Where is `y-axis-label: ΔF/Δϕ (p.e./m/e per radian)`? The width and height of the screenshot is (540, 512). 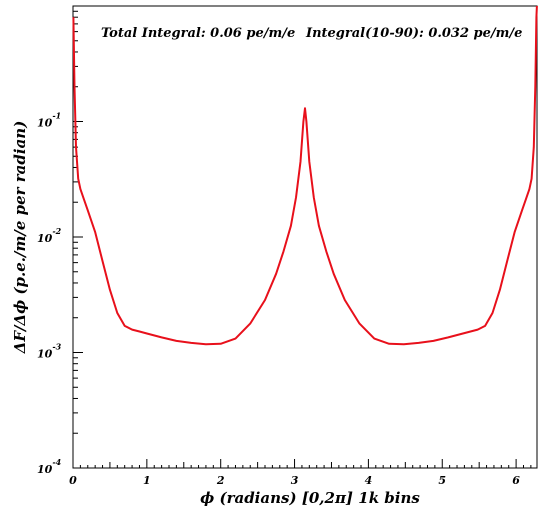 y-axis-label: ΔF/Δϕ (p.e./m/e per radian) is located at coordinates (20, 238).